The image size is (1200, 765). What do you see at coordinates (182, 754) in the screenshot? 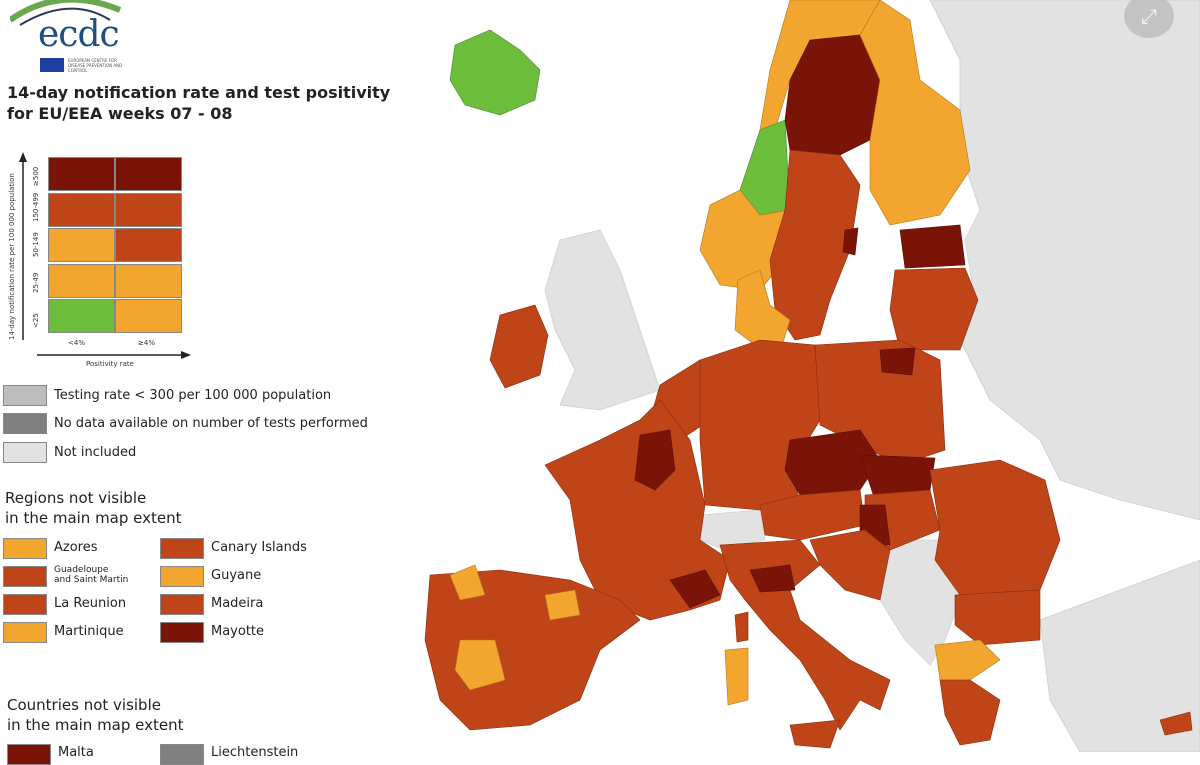
I see `country-swatch-liechtenstein` at bounding box center [182, 754].